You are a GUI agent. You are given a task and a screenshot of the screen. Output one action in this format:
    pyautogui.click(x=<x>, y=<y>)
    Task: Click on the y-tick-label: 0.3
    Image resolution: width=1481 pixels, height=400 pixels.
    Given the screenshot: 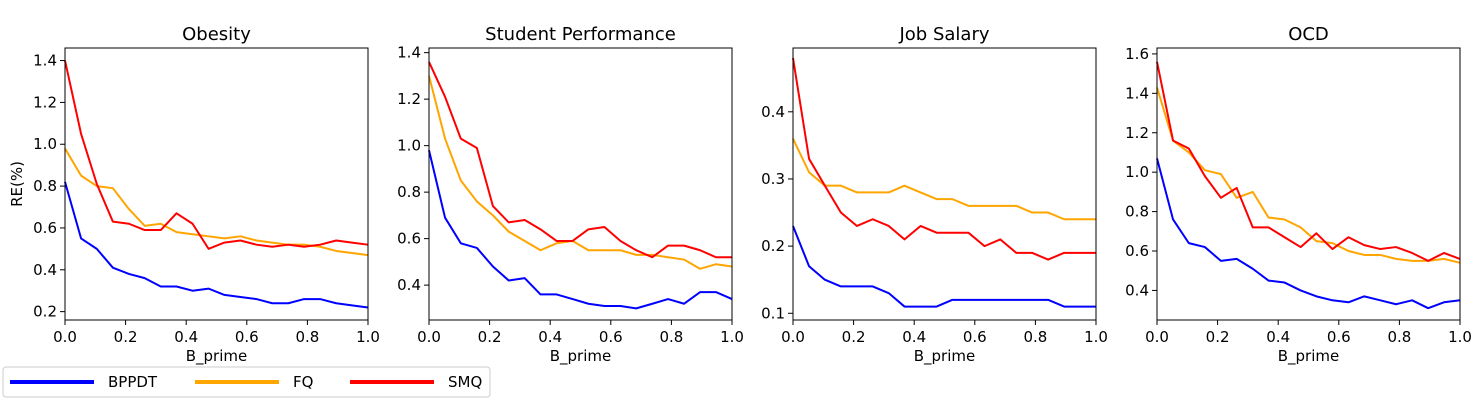 What is the action you would take?
    pyautogui.click(x=773, y=179)
    